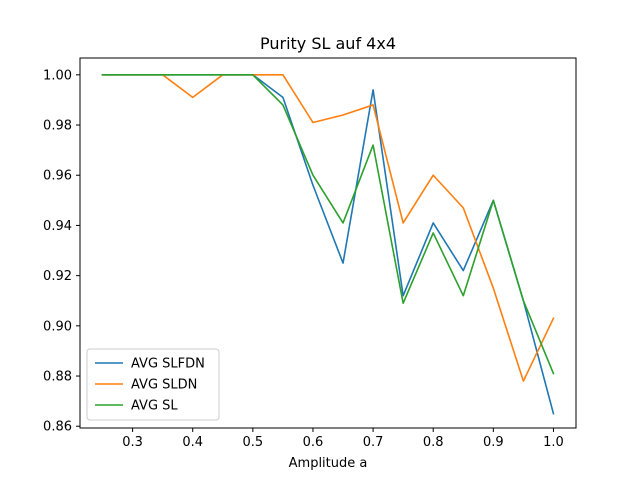 The height and width of the screenshot is (480, 640). What do you see at coordinates (57, 126) in the screenshot?
I see `y-tick-label: 0.98` at bounding box center [57, 126].